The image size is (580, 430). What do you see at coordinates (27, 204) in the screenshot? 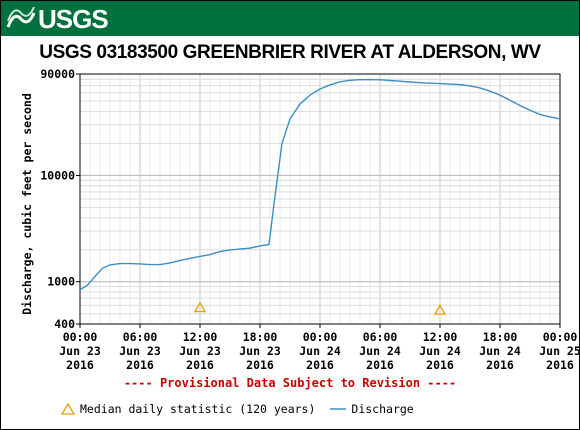
I see `y-axis-label: Discharge, cubic feet per second` at bounding box center [27, 204].